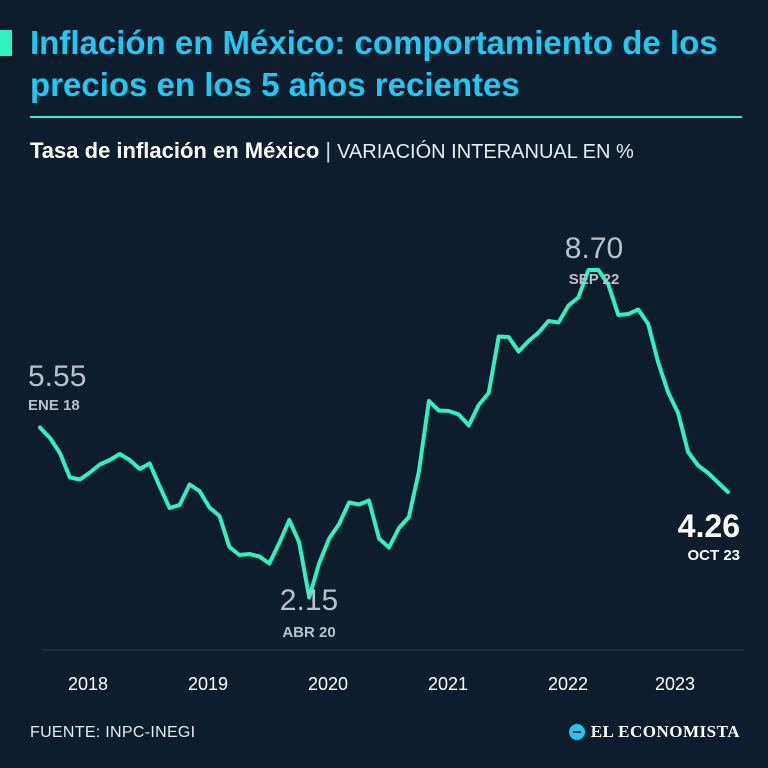 This screenshot has height=768, width=768. What do you see at coordinates (175, 150) in the screenshot?
I see `subtitle-main: Tasa de inflación en México` at bounding box center [175, 150].